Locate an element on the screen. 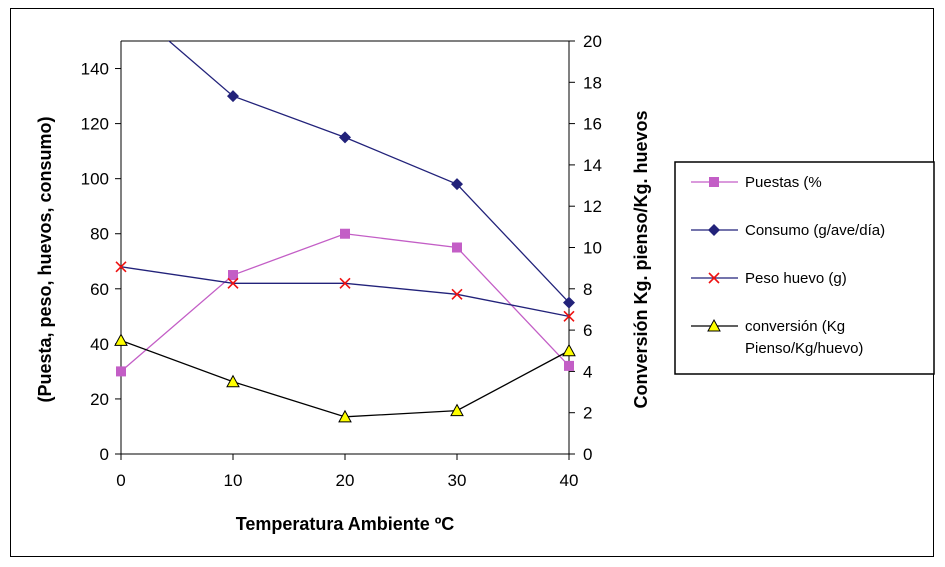 The width and height of the screenshot is (945, 567). right-tick-label: 14 is located at coordinates (592, 165).